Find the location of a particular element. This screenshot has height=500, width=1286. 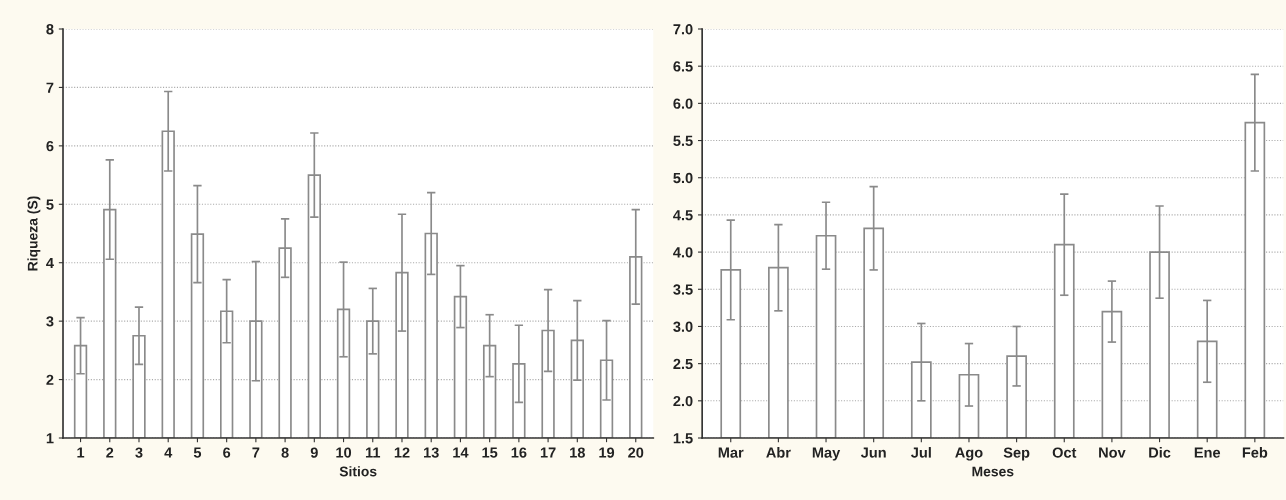

y-tick-label: 6.0 is located at coordinates (683, 103).